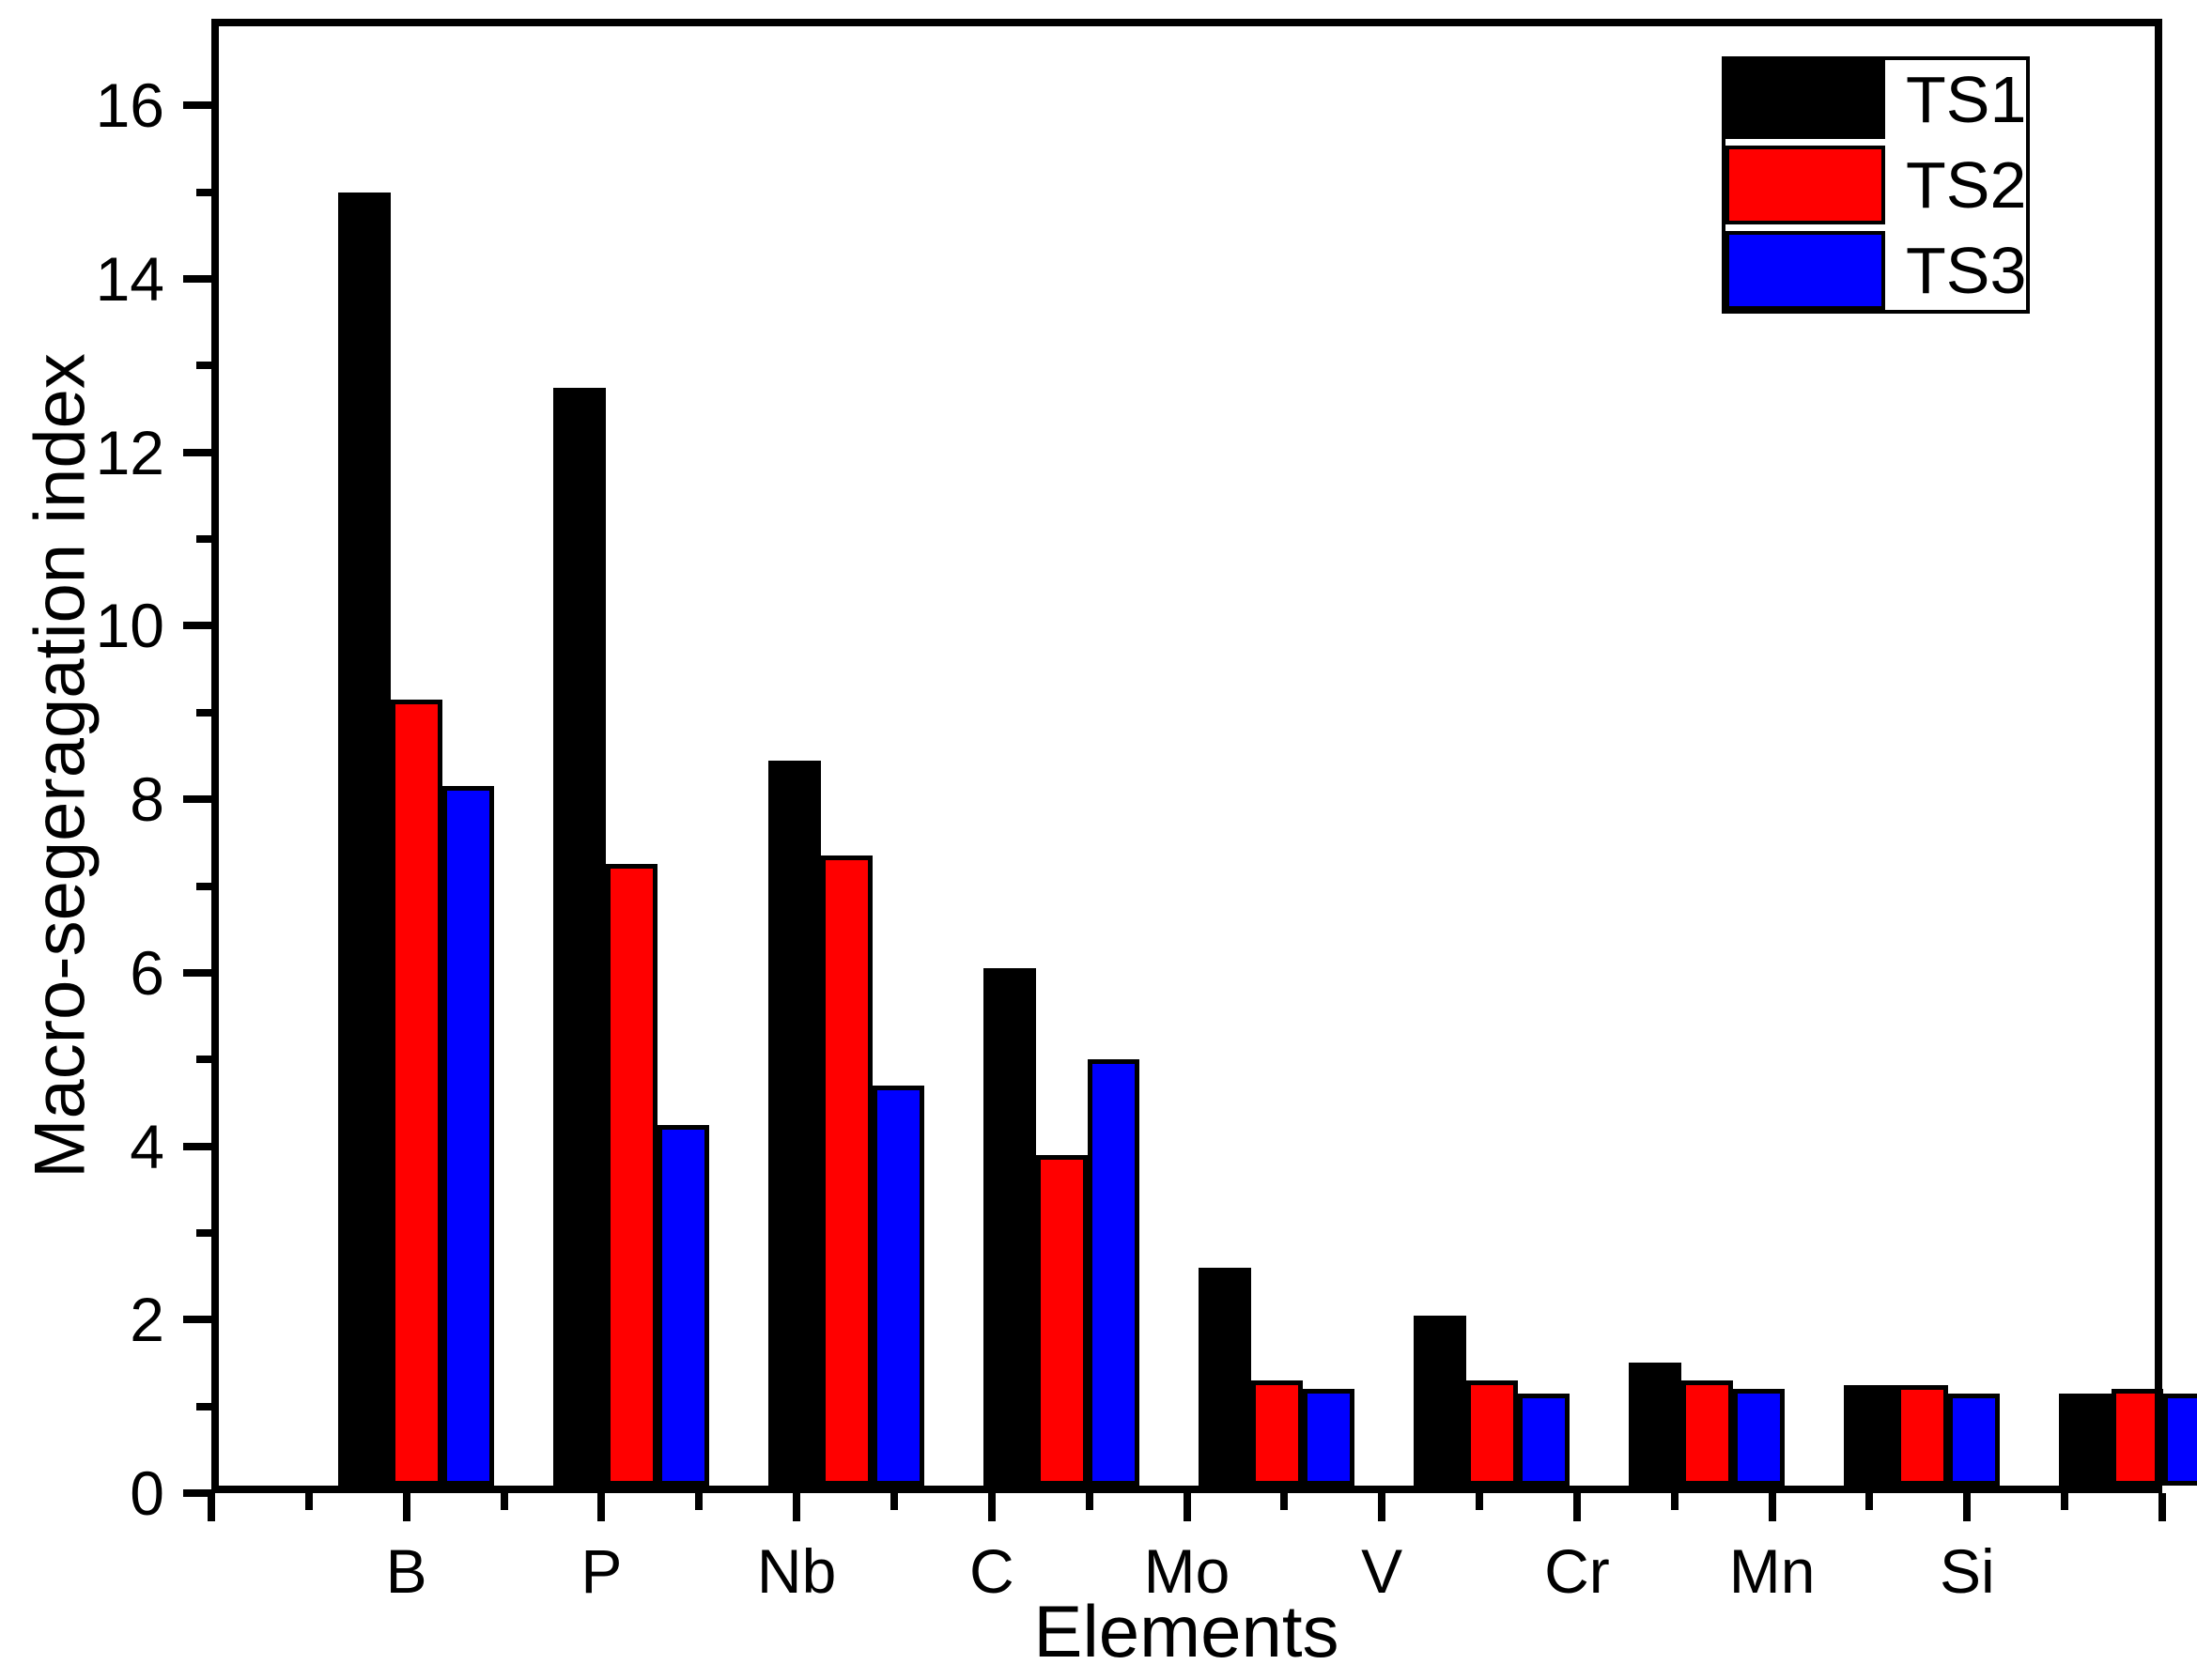 The height and width of the screenshot is (1680, 2197). What do you see at coordinates (1966, 99) in the screenshot?
I see `legend-label-ts1: TS1` at bounding box center [1966, 99].